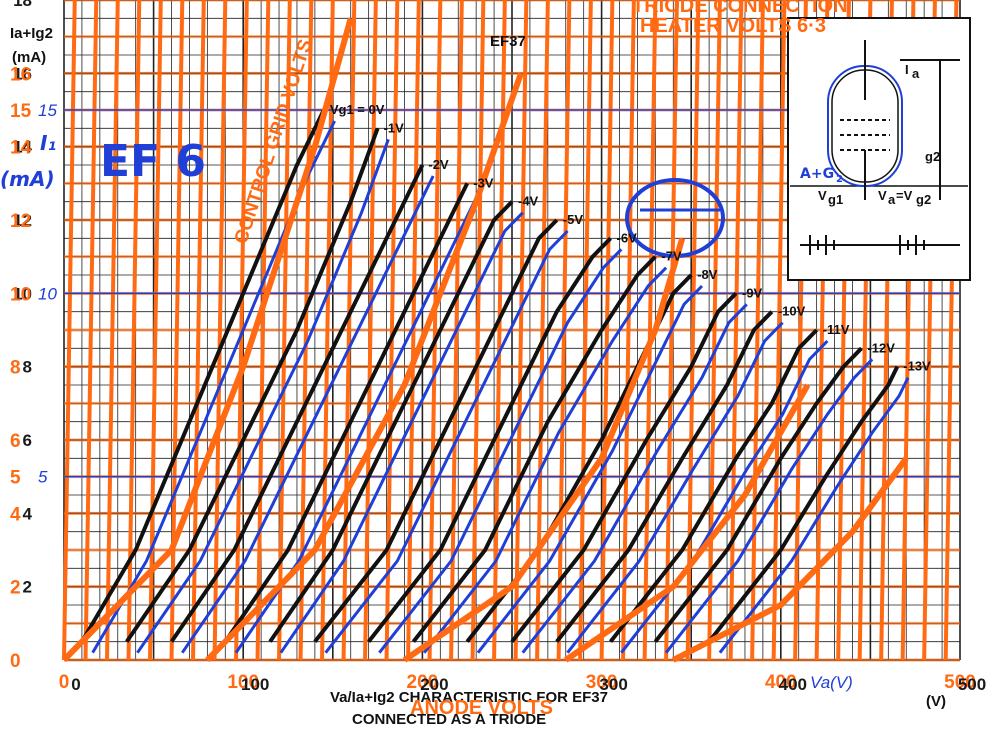 This screenshot has width=993, height=731. I want to click on x-axis-label: ANODE VOLTS, so click(481, 708).